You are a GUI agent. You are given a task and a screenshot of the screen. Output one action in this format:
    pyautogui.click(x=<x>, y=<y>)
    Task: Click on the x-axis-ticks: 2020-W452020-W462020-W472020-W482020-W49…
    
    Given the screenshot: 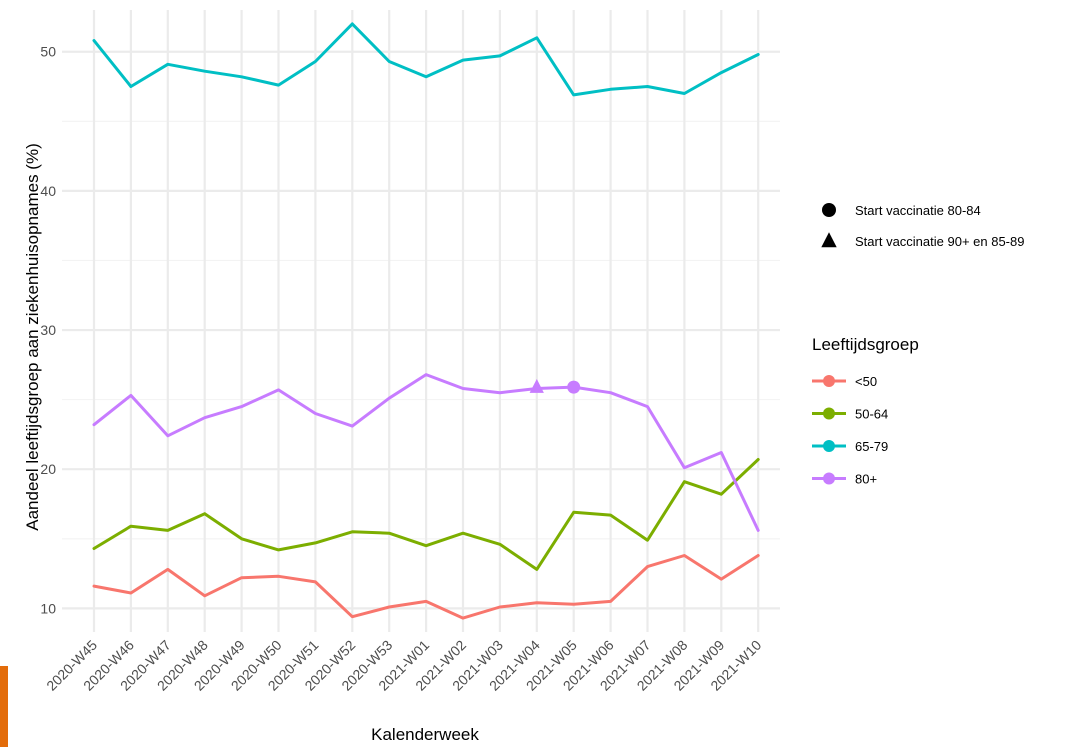 What is the action you would take?
    pyautogui.click(x=403, y=665)
    